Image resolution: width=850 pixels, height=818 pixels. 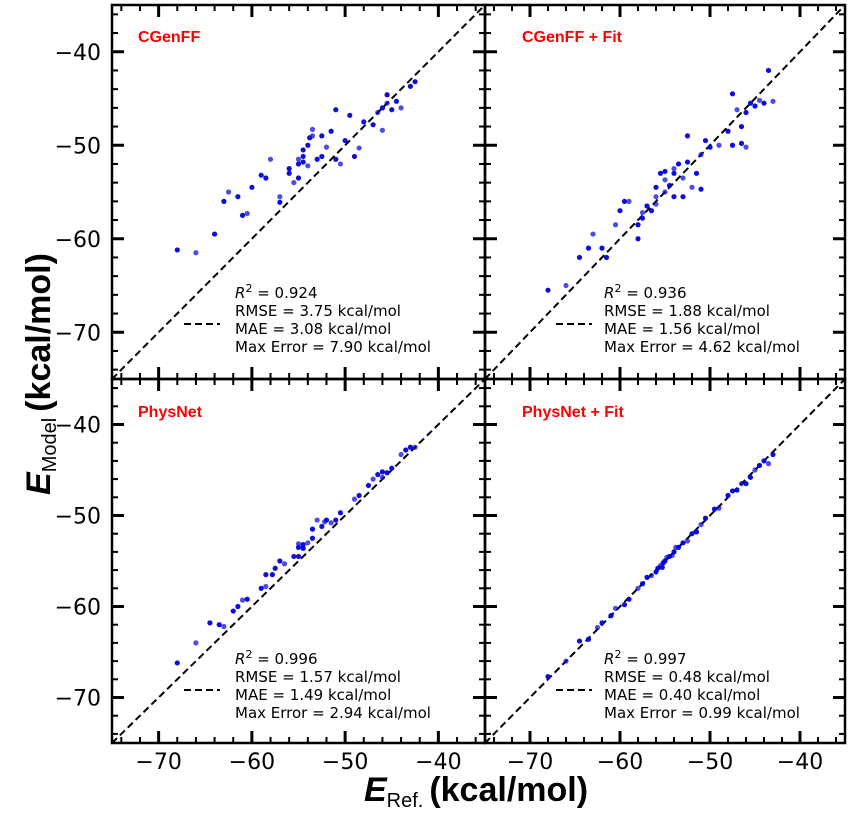 What do you see at coordinates (78, 699) in the screenshot?
I see `y-tick-label: −70` at bounding box center [78, 699].